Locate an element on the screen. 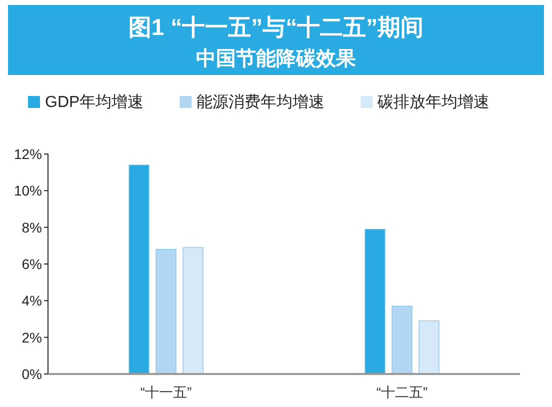  y-tick-label: 8% is located at coordinates (32, 227).